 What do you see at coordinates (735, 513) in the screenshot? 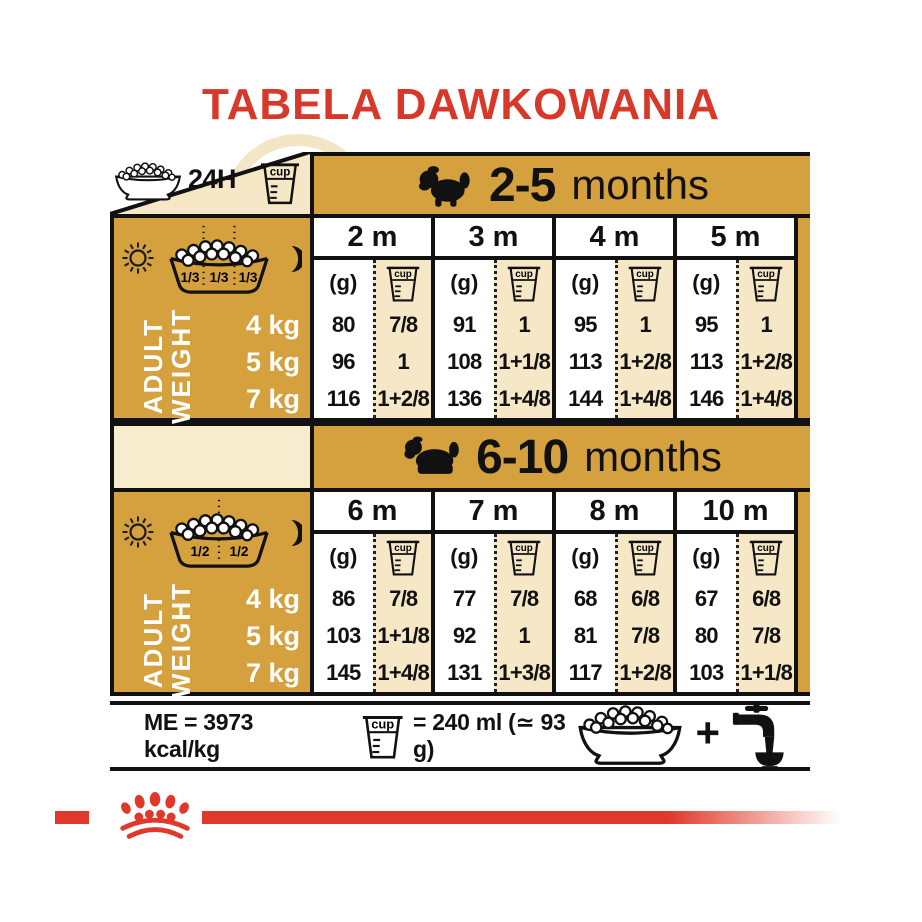
I see `month-header: 10 m` at bounding box center [735, 513].